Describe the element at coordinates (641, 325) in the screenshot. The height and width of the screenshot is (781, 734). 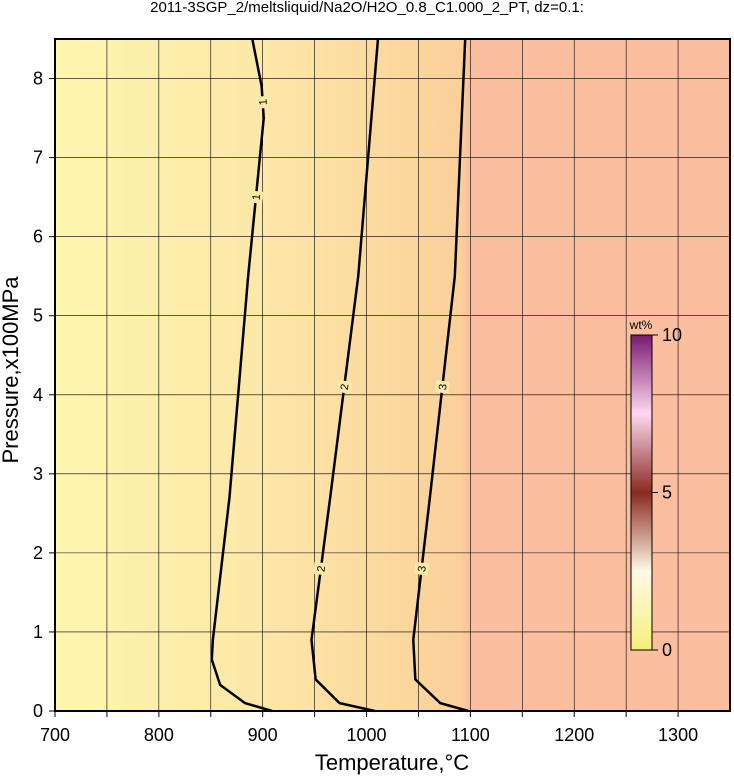
I see `colorbar-label: wt%` at that location.